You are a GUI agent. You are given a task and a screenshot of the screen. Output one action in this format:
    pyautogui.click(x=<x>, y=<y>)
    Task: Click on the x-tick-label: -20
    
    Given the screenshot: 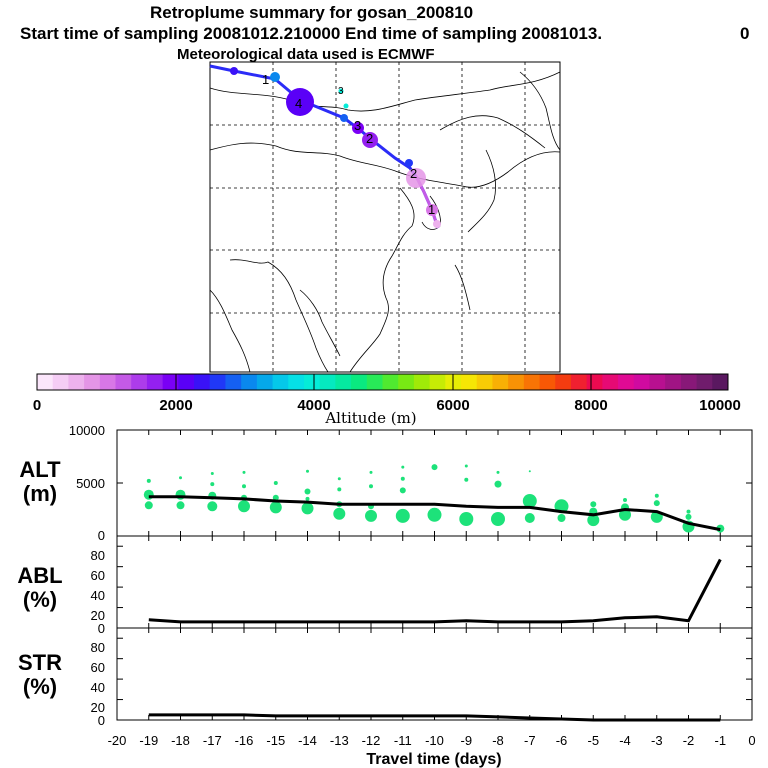 What is the action you would take?
    pyautogui.click(x=117, y=740)
    